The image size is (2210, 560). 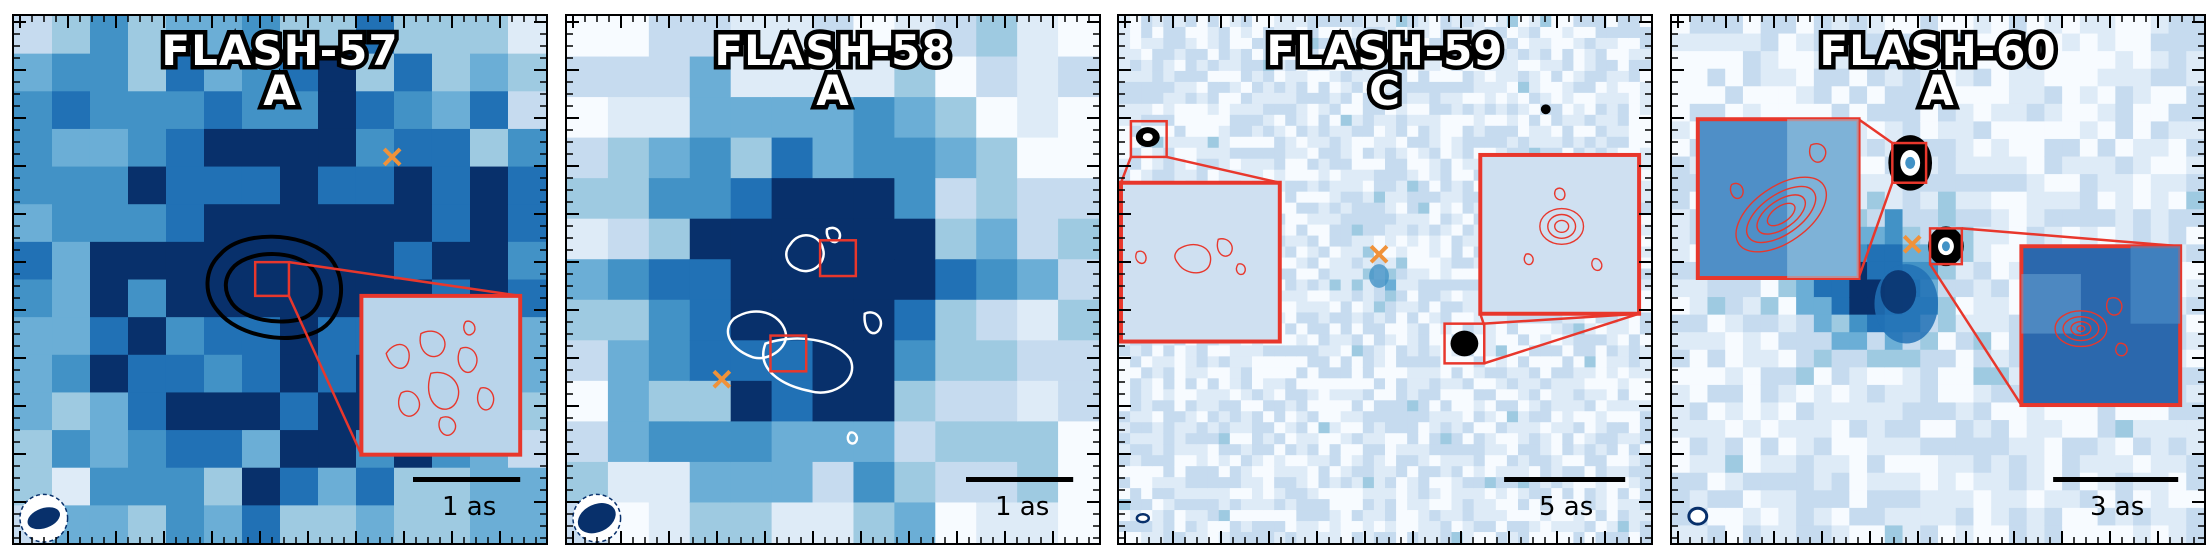 I want to click on contour-black, so click(x=274, y=287).